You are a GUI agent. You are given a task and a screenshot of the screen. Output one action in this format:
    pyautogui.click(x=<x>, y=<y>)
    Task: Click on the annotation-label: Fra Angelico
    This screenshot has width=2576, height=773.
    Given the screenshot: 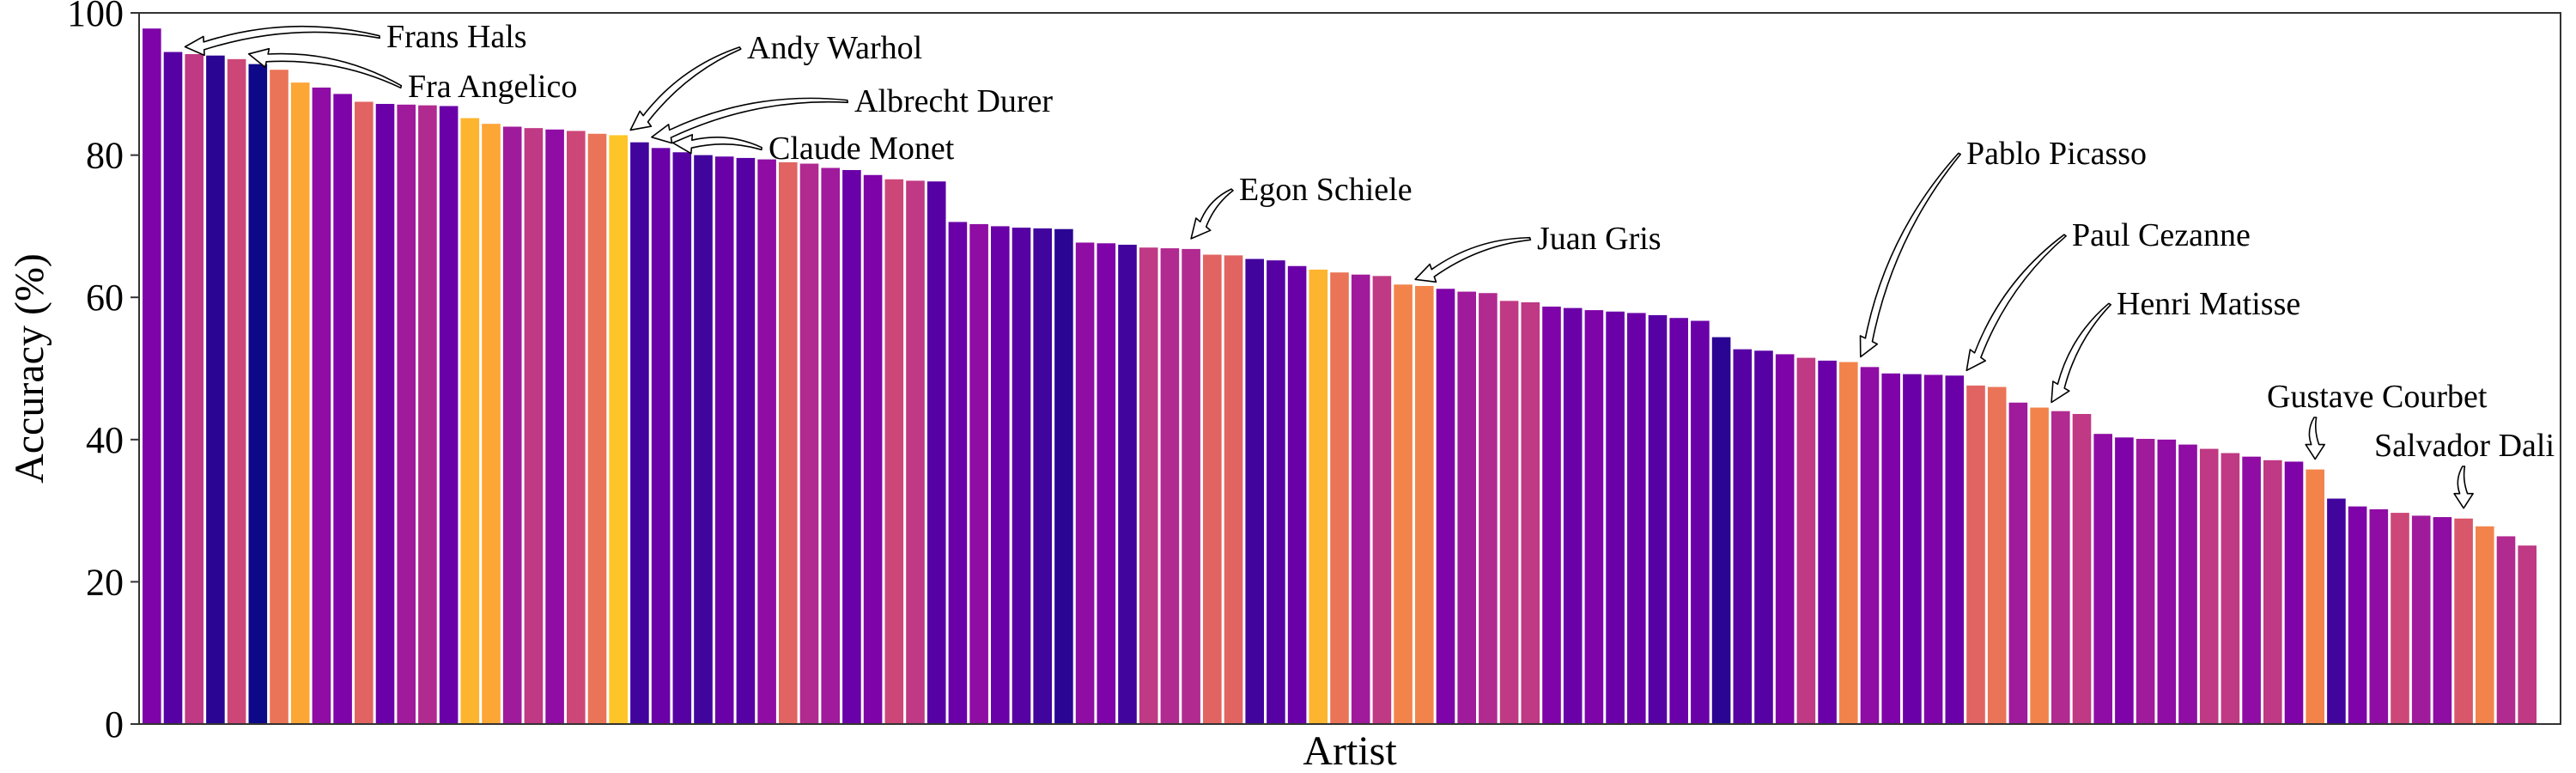 What is the action you would take?
    pyautogui.click(x=492, y=87)
    